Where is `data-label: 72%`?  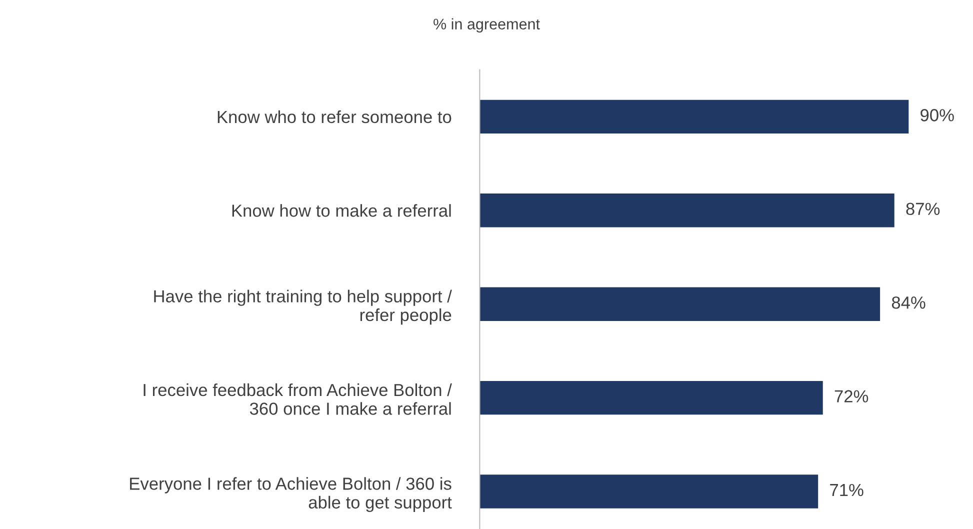
data-label: 72% is located at coordinates (851, 396).